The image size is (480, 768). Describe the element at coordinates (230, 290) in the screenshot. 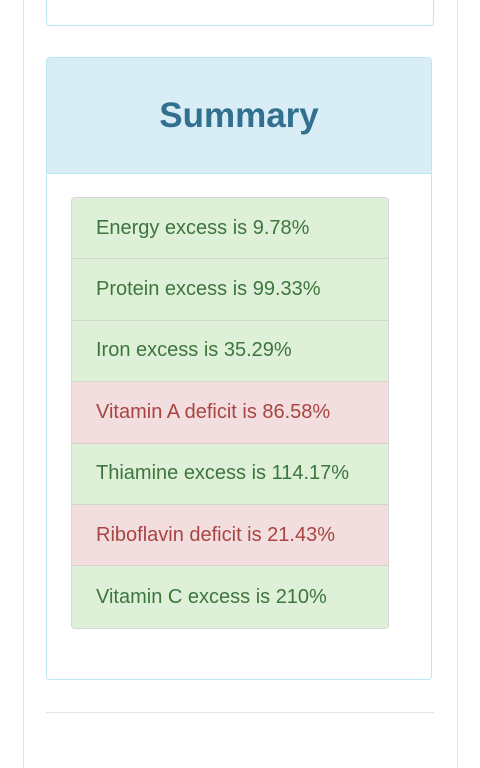

I see `summary-item-protein: Protein excess is 99.33%` at that location.